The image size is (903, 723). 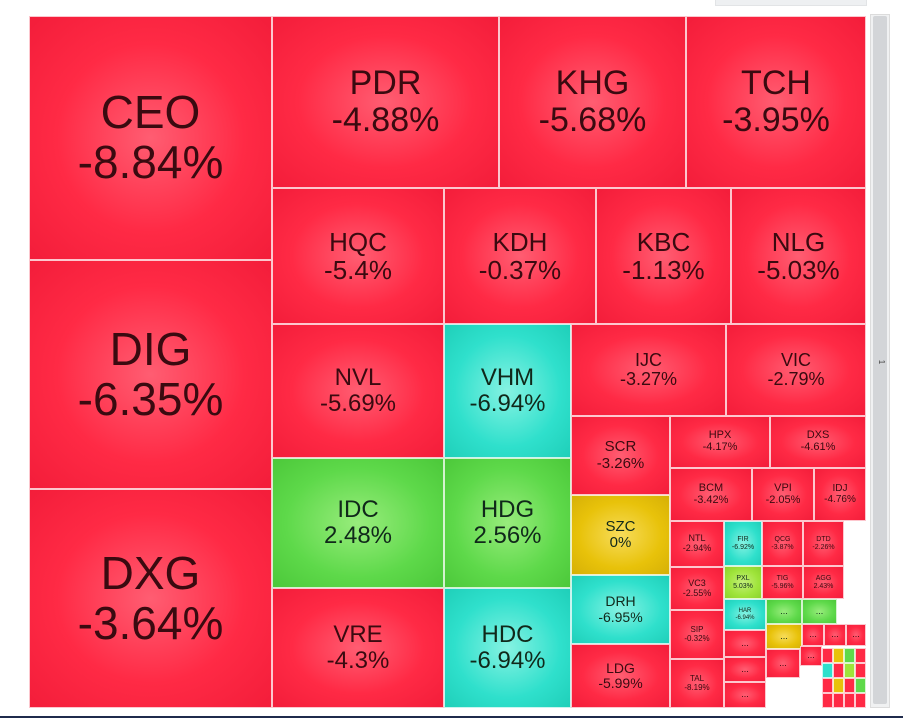 I want to click on tile-ticker: SCR, so click(x=620, y=447).